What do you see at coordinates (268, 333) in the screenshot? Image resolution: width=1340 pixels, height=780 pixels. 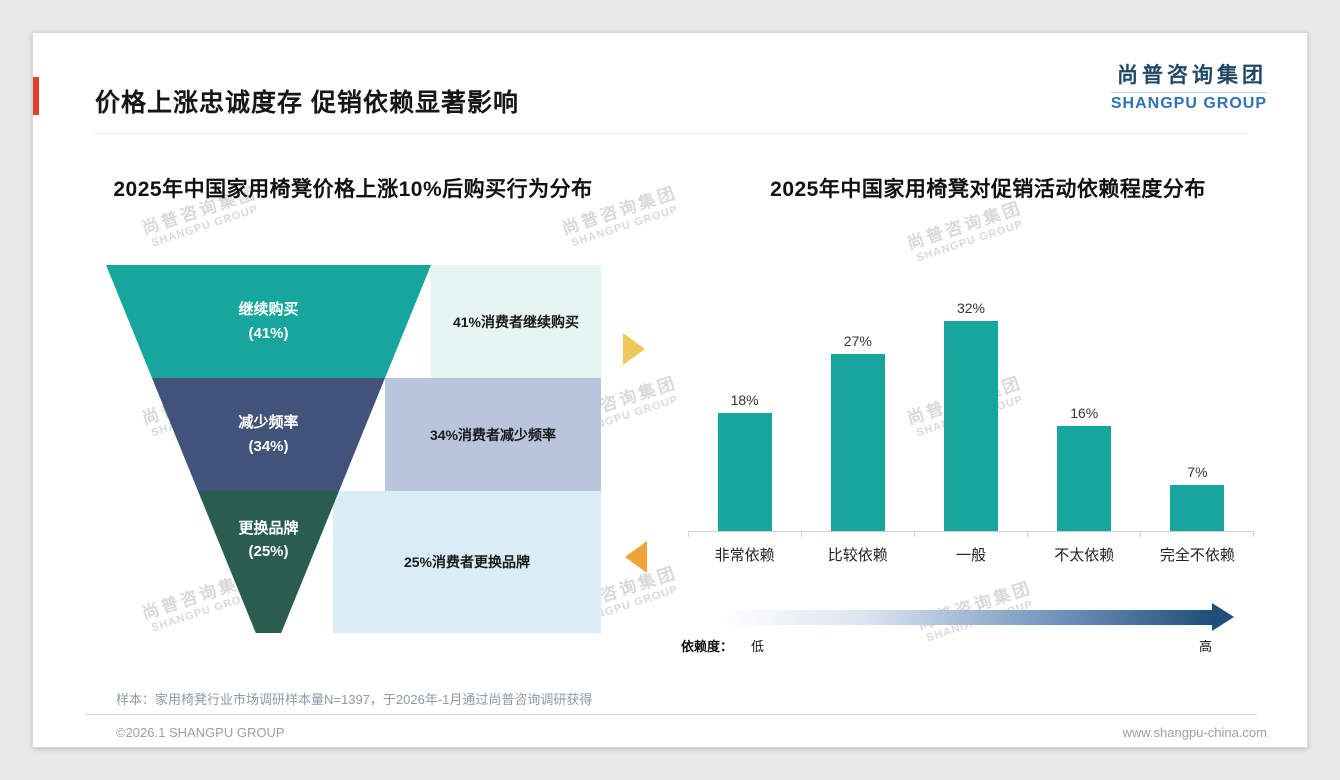 I see `funnel-stage-1-pct: (41%)` at bounding box center [268, 333].